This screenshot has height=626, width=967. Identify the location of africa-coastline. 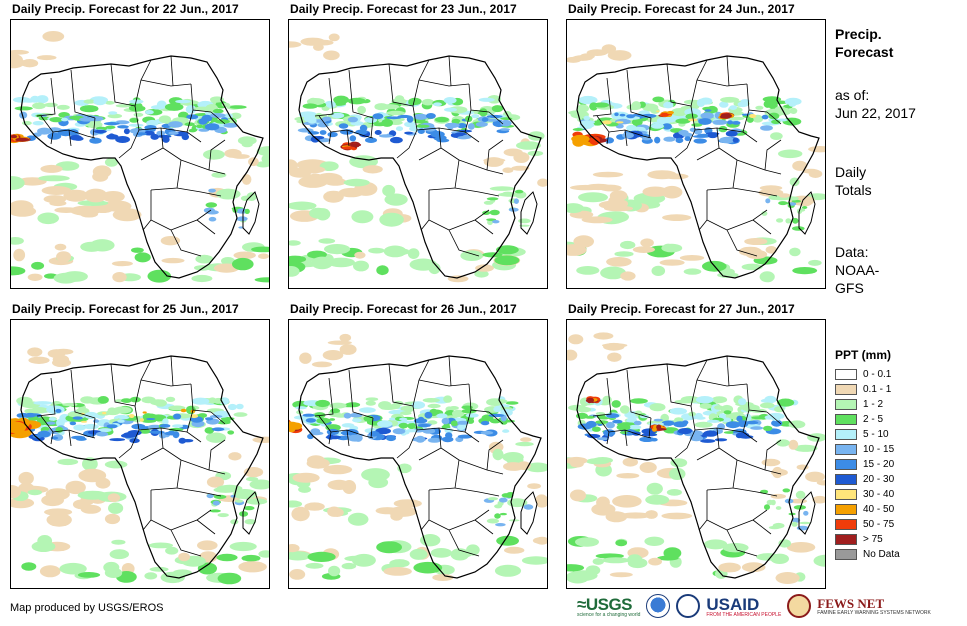
(420, 467).